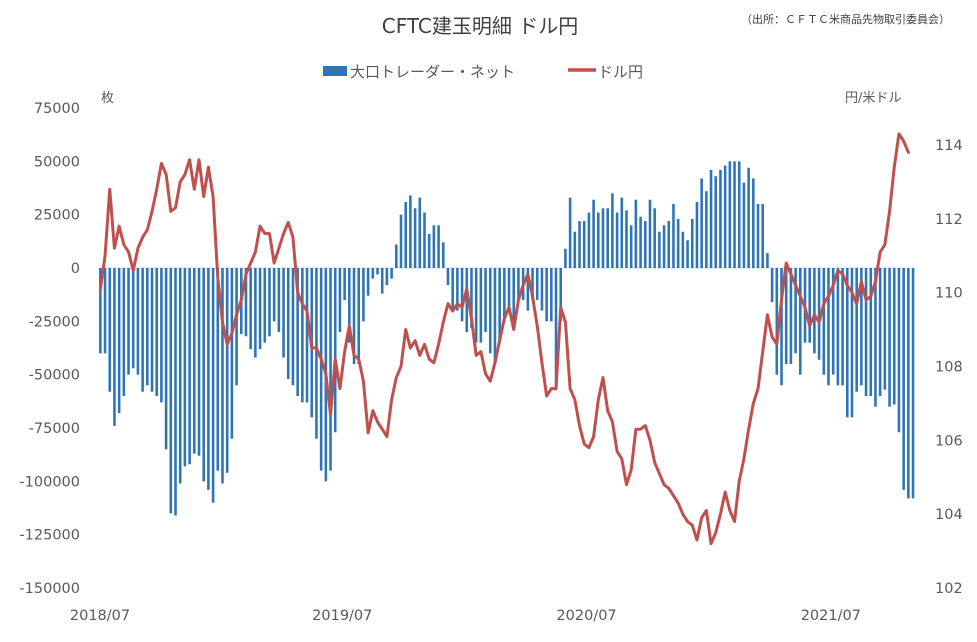 Image resolution: width=977 pixels, height=642 pixels. I want to click on right-axis-unit: 円/米ドル, so click(873, 98).